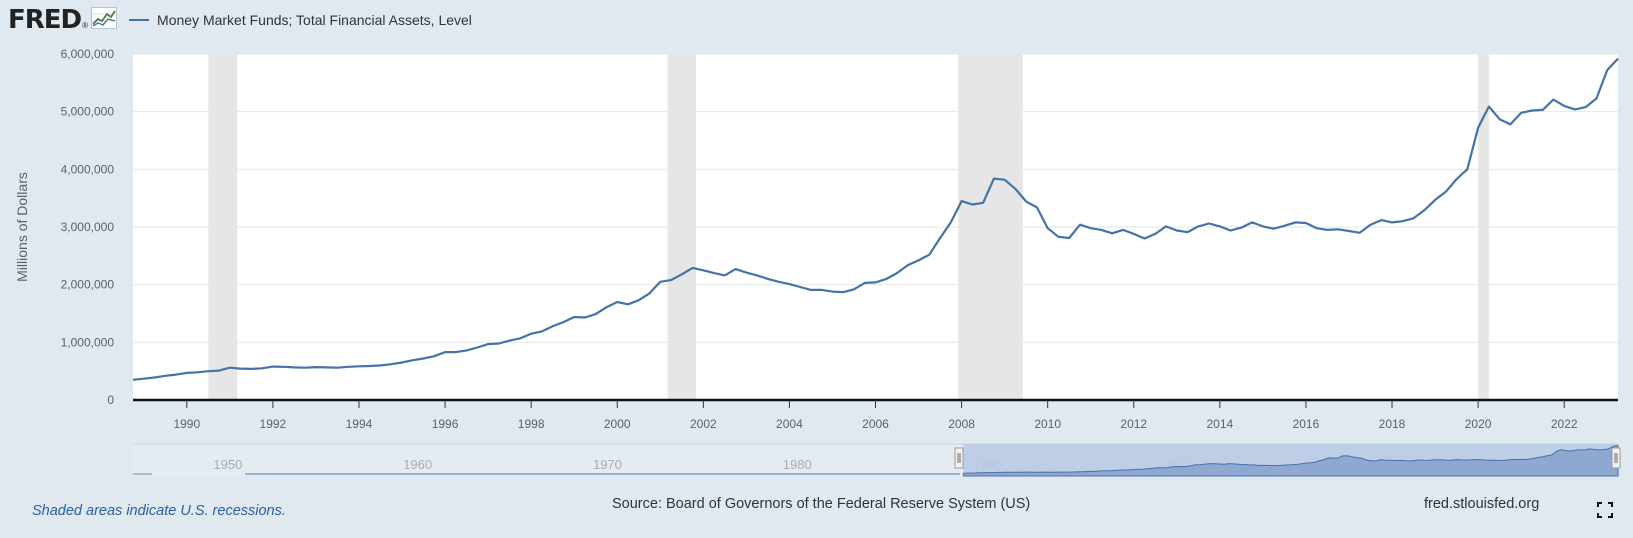 This screenshot has height=538, width=1633. Describe the element at coordinates (159, 511) in the screenshot. I see `recession-note: Shaded areas indicate U.S. recessions.` at that location.